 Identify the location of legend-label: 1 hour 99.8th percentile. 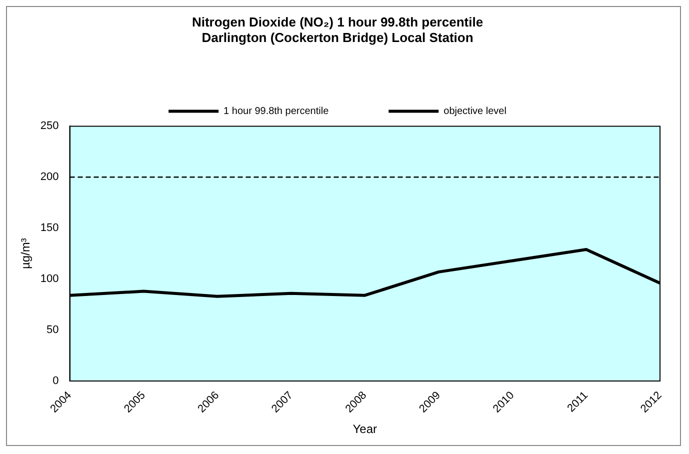
(277, 111).